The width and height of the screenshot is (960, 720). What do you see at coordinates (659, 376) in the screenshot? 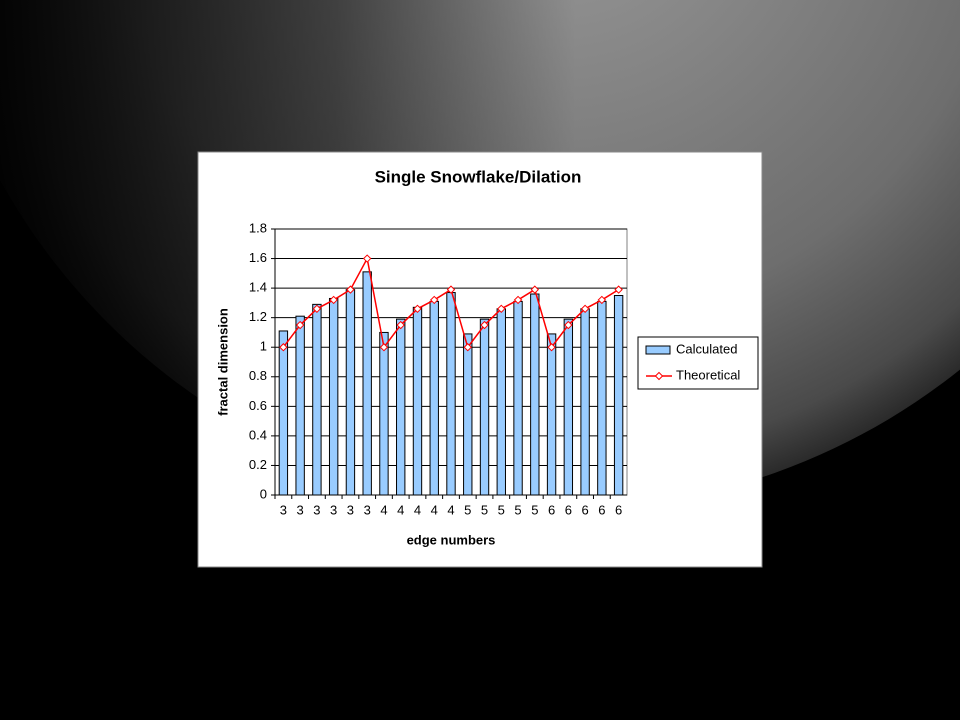
I see `legend-marker` at bounding box center [659, 376].